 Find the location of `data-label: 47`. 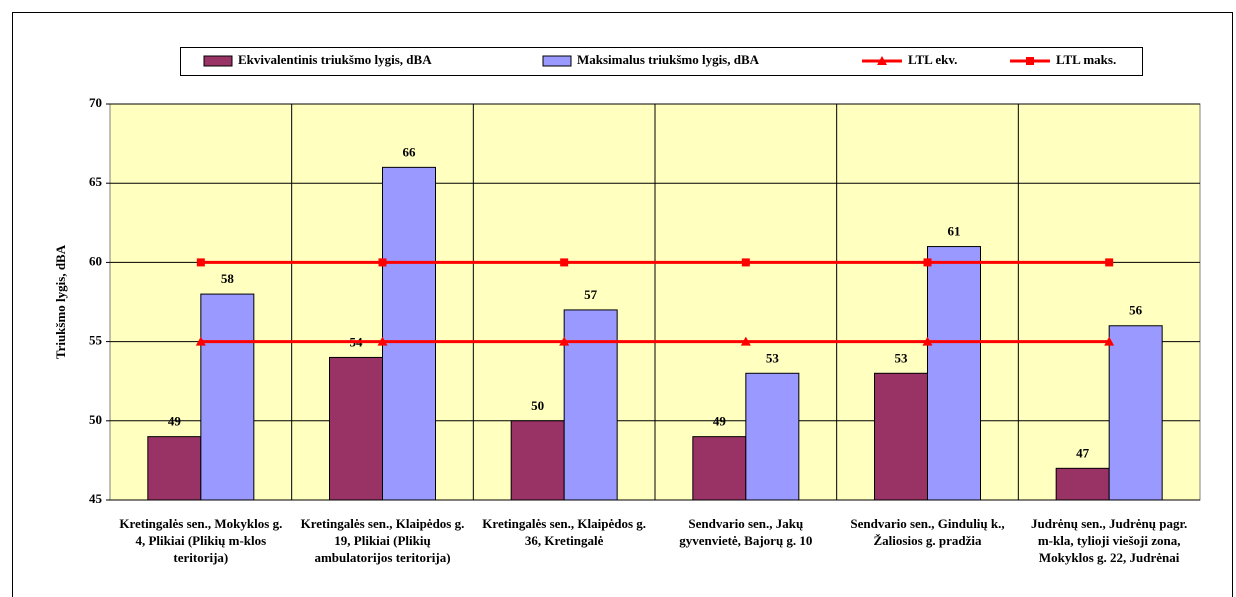

data-label: 47 is located at coordinates (1083, 452).